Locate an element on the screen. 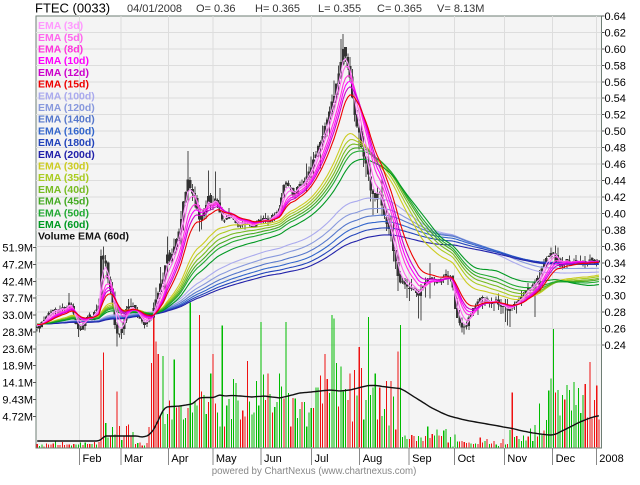 The height and width of the screenshot is (485, 640). svg-text: 0.50 is located at coordinates (615, 132).